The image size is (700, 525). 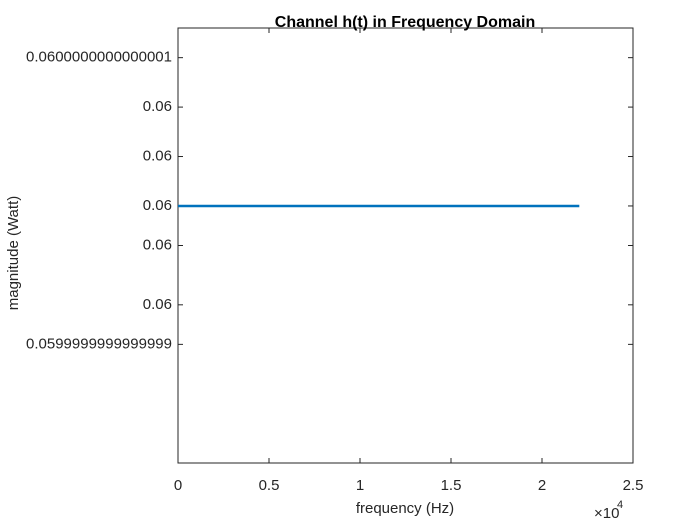 What do you see at coordinates (633, 485) in the screenshot?
I see `x-tick-label: 2.5` at bounding box center [633, 485].